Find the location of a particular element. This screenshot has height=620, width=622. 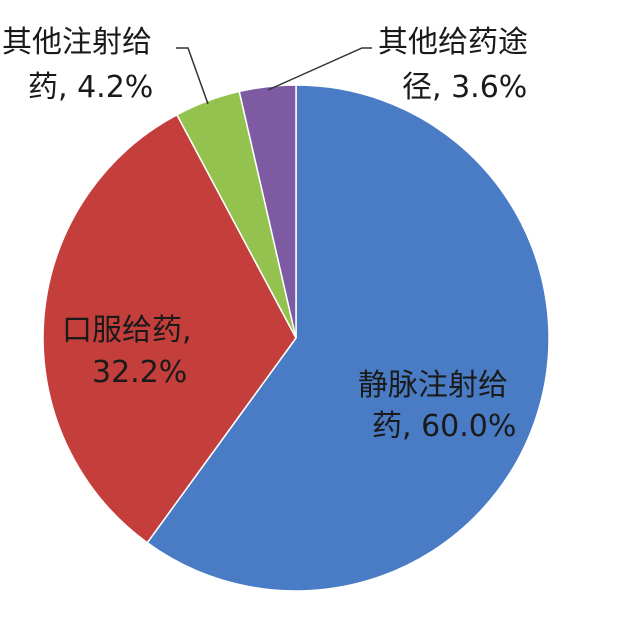

label-other-route-line2: 径, 3.6% is located at coordinates (464, 87).